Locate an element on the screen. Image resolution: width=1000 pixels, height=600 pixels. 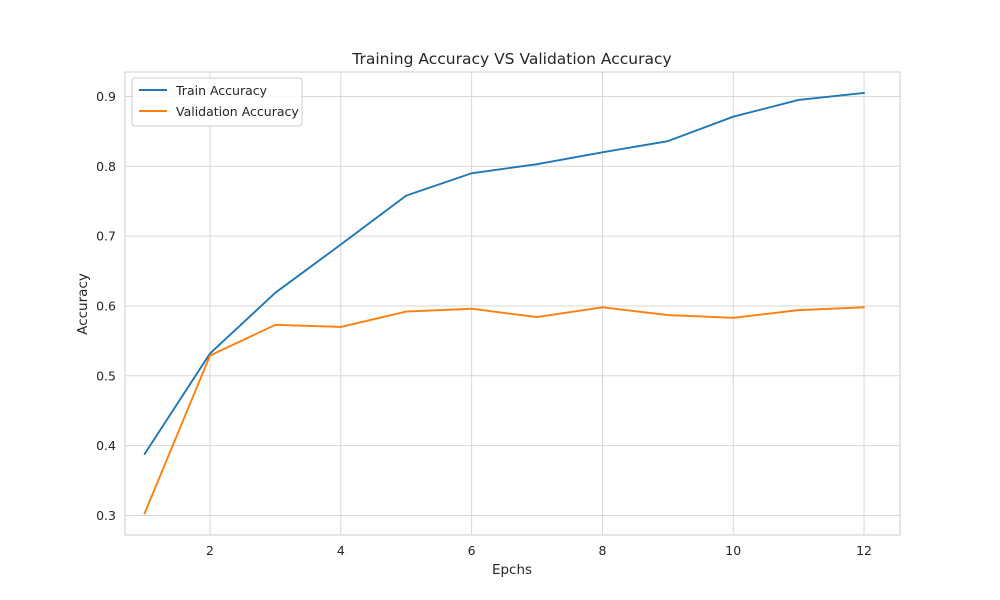
y-tick-label: 0.9 is located at coordinates (106, 96).